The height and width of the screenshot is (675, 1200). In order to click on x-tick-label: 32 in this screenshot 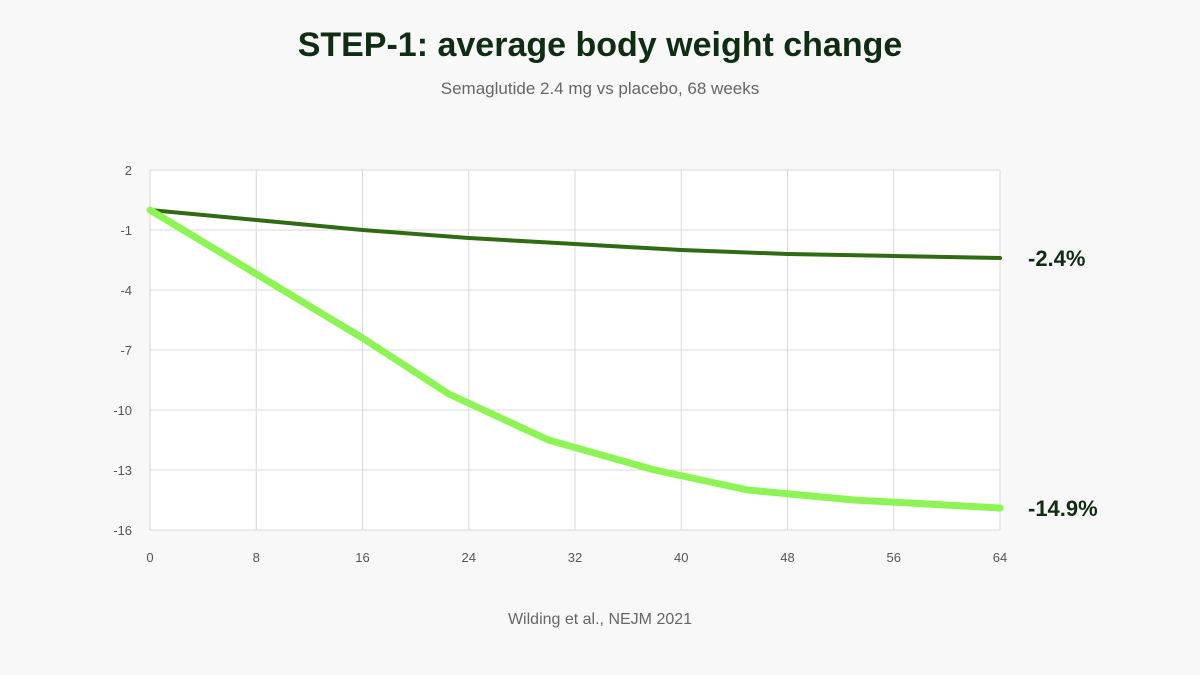, I will do `click(575, 557)`.